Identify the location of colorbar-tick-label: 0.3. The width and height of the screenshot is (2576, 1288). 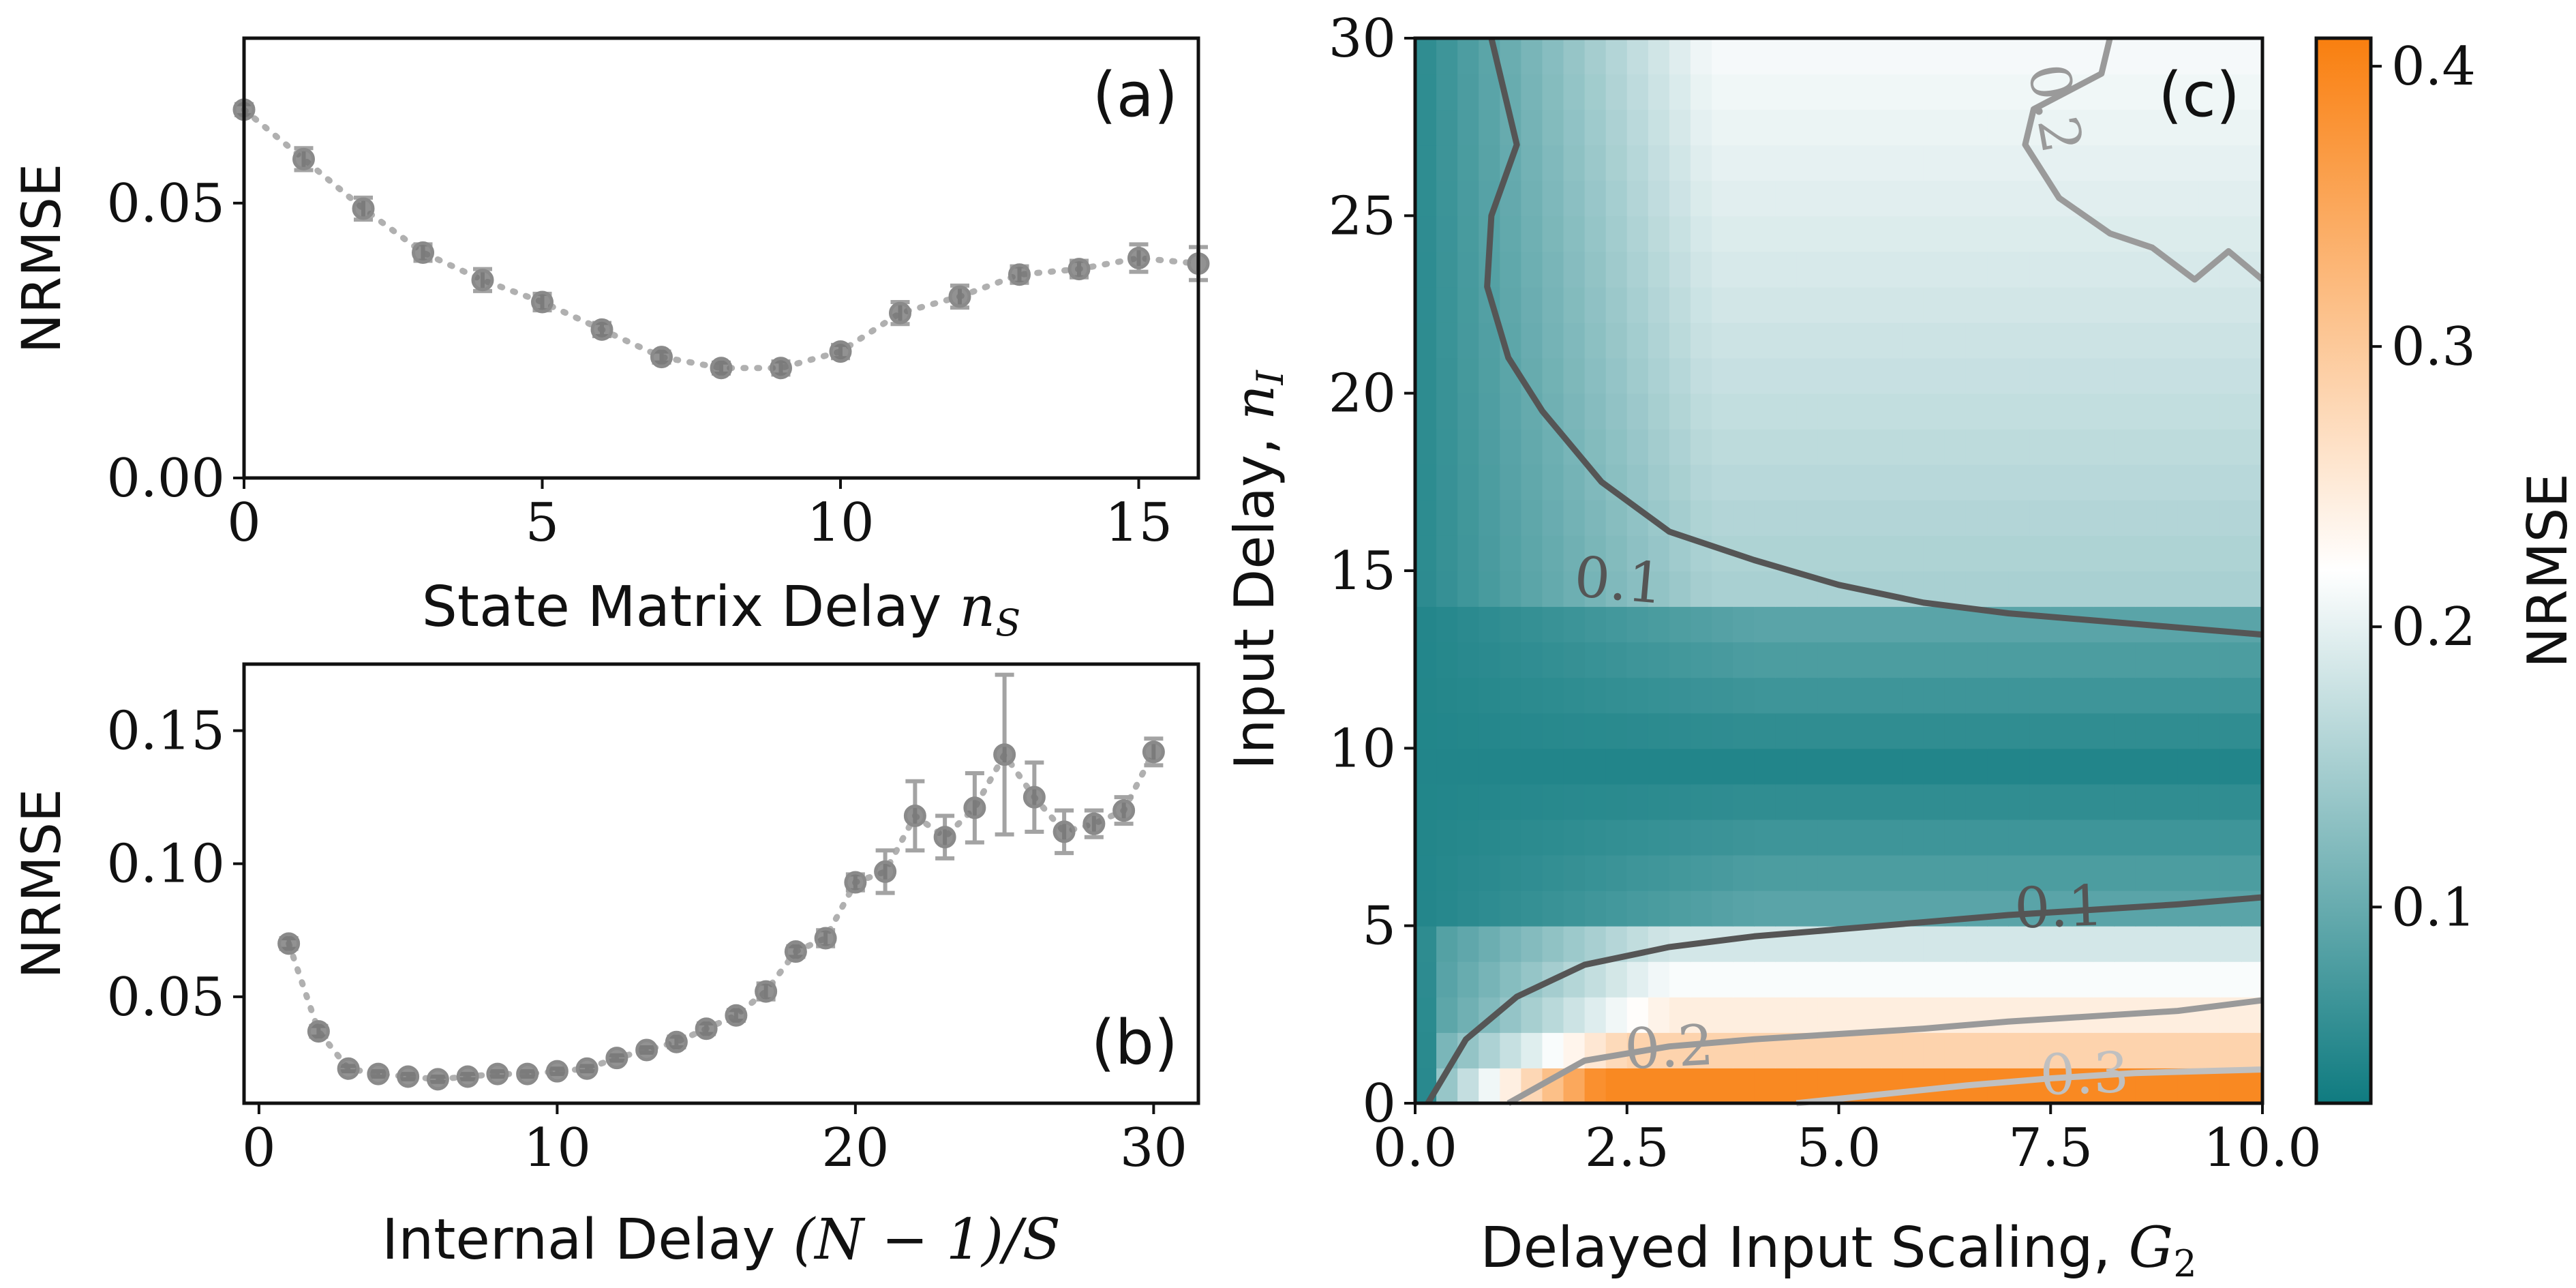
(2434, 347).